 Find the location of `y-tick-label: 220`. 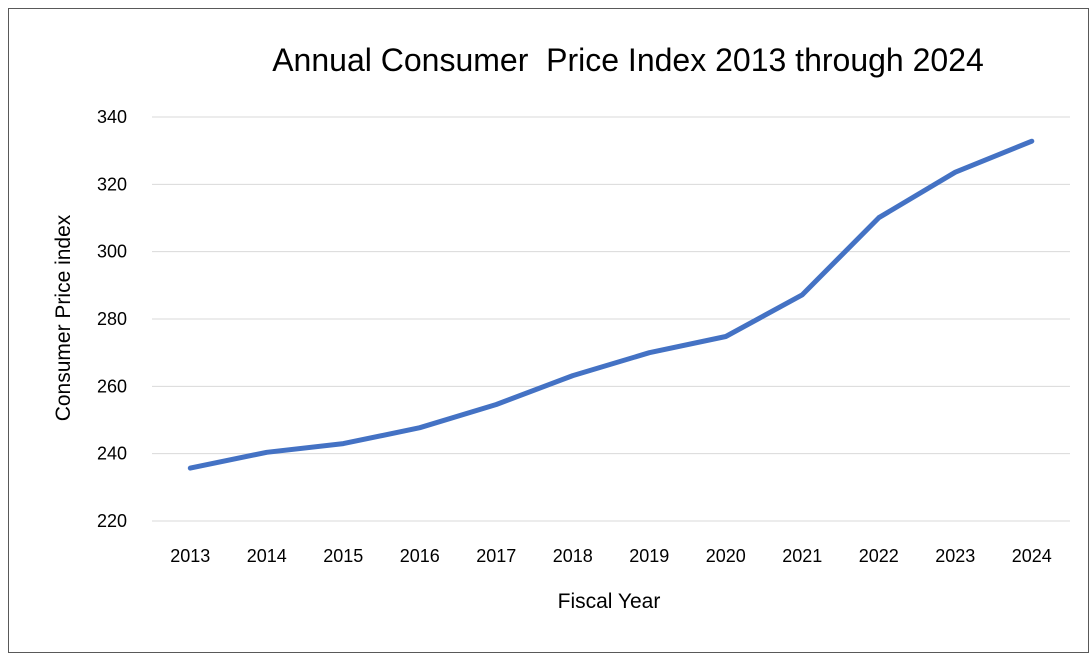

y-tick-label: 220 is located at coordinates (112, 521).